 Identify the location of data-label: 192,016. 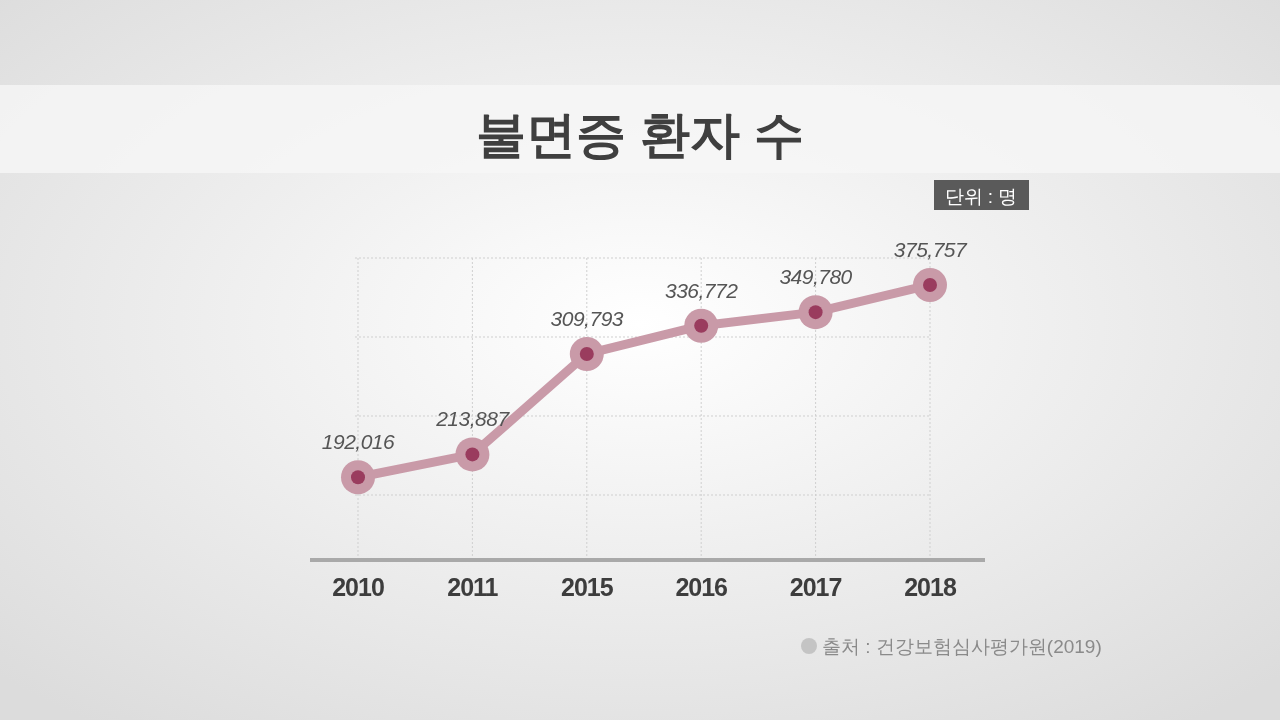
(358, 442).